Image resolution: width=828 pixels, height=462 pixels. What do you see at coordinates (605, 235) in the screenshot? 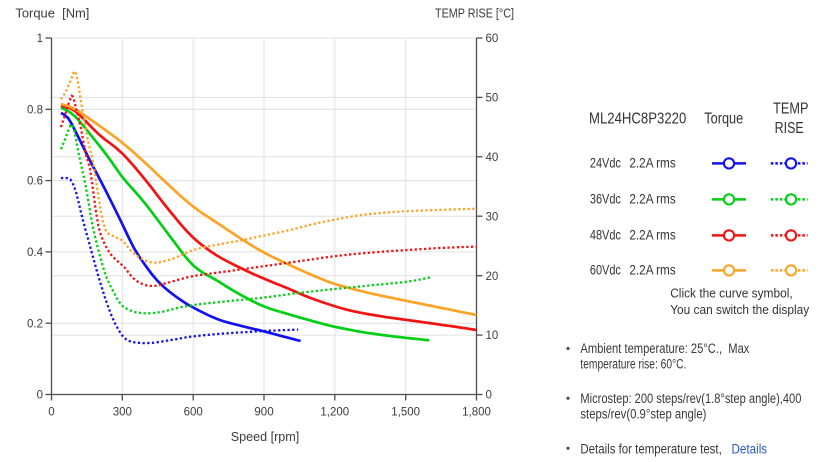
I see `svg-text: 48Vdc` at bounding box center [605, 235].